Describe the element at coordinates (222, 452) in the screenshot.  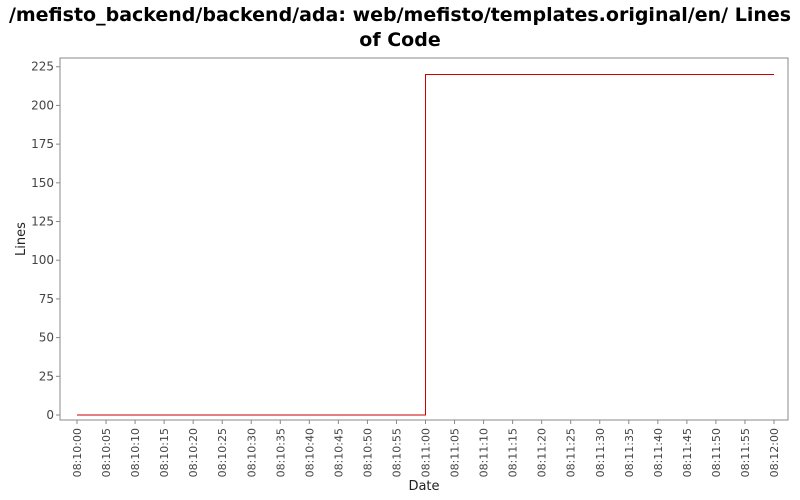
I see `x-tick-label: 08:10:25` at that location.